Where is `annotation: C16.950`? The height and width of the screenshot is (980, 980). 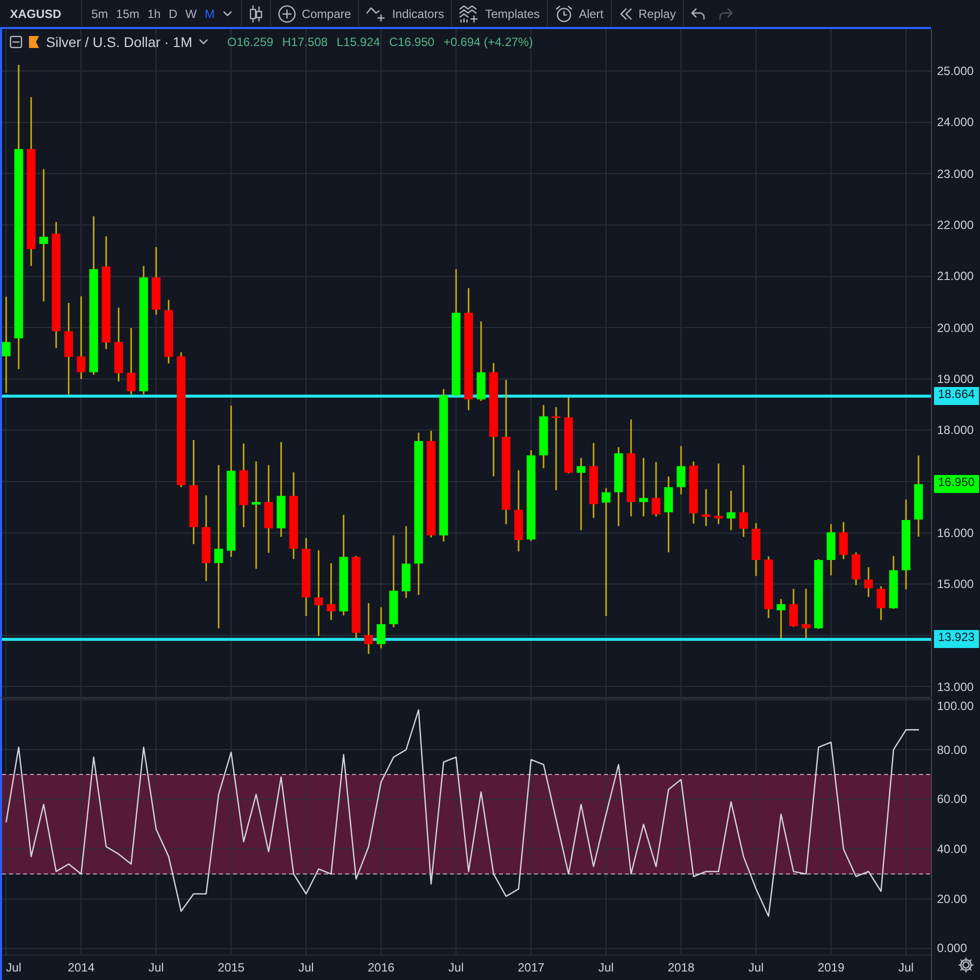
annotation: C16.950 is located at coordinates (411, 42).